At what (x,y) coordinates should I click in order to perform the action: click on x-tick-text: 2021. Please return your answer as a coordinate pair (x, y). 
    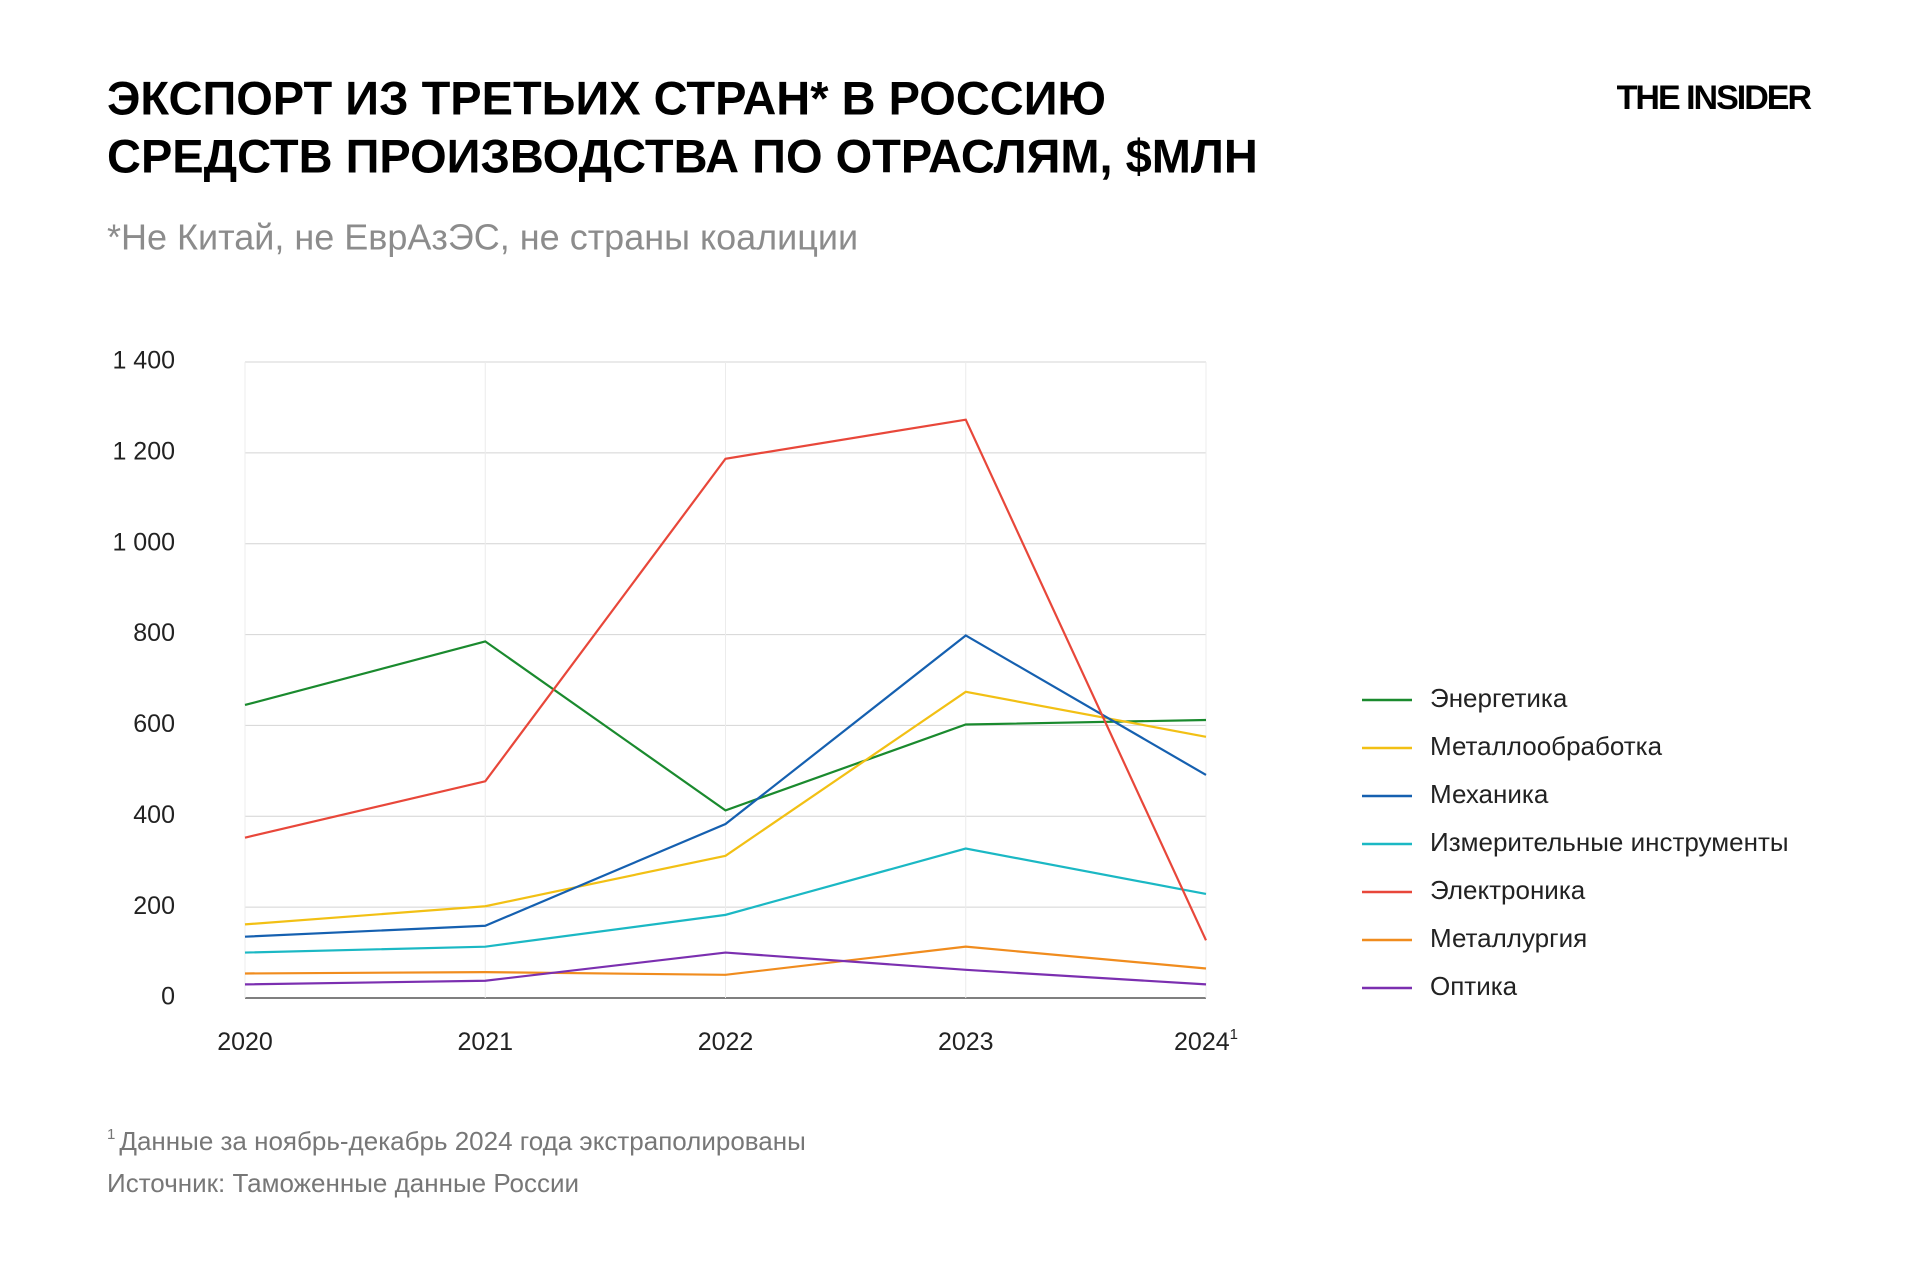
    Looking at the image, I should click on (485, 1042).